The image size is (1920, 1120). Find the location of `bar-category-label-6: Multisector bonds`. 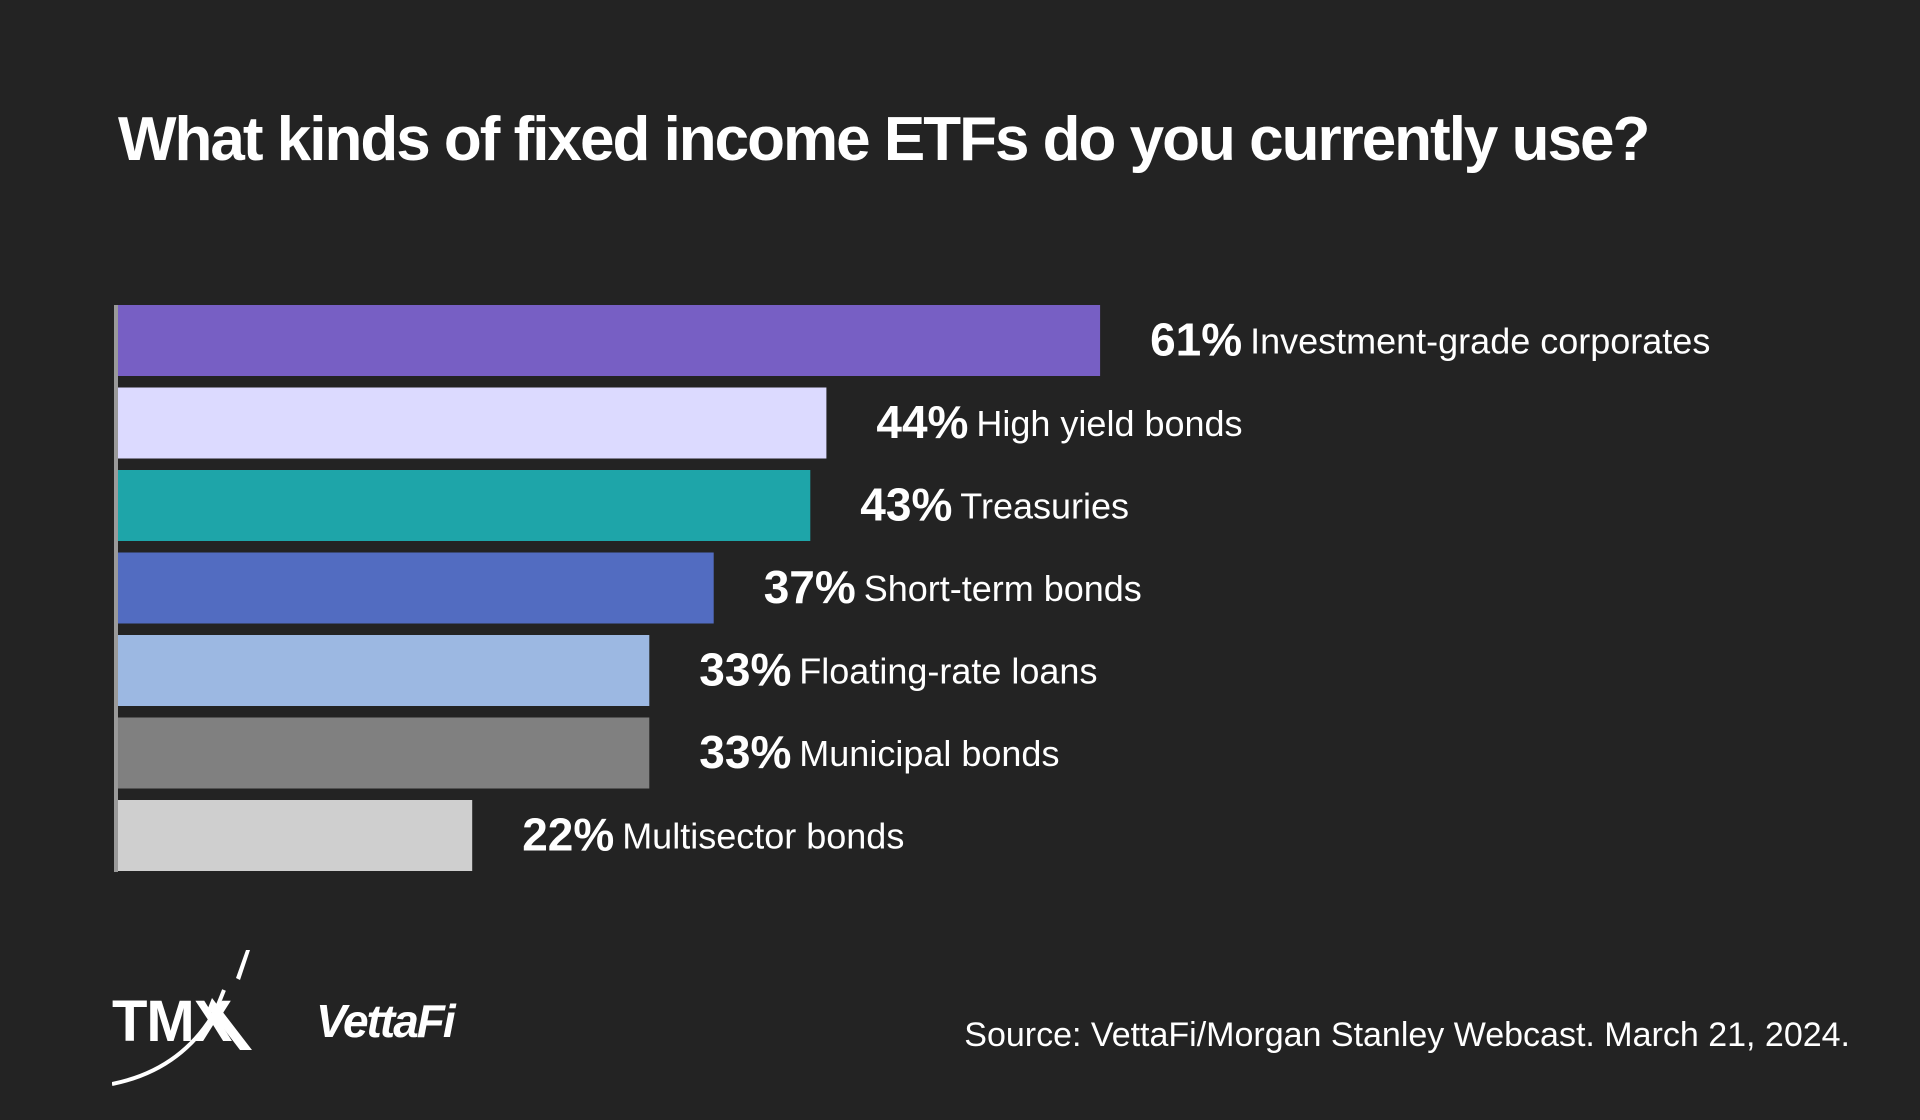

bar-category-label-6: Multisector bonds is located at coordinates (763, 836).